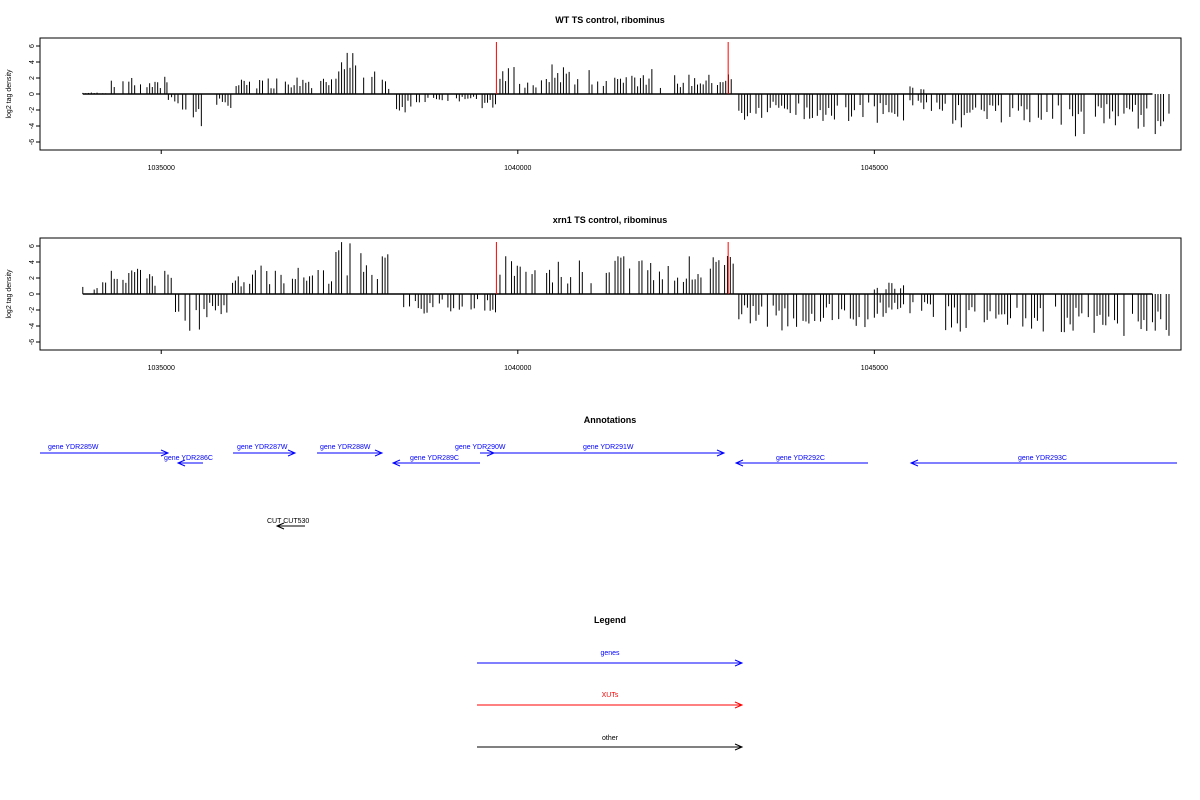  Describe the element at coordinates (800, 458) in the screenshot. I see `gene-label: gene YDR292C` at that location.